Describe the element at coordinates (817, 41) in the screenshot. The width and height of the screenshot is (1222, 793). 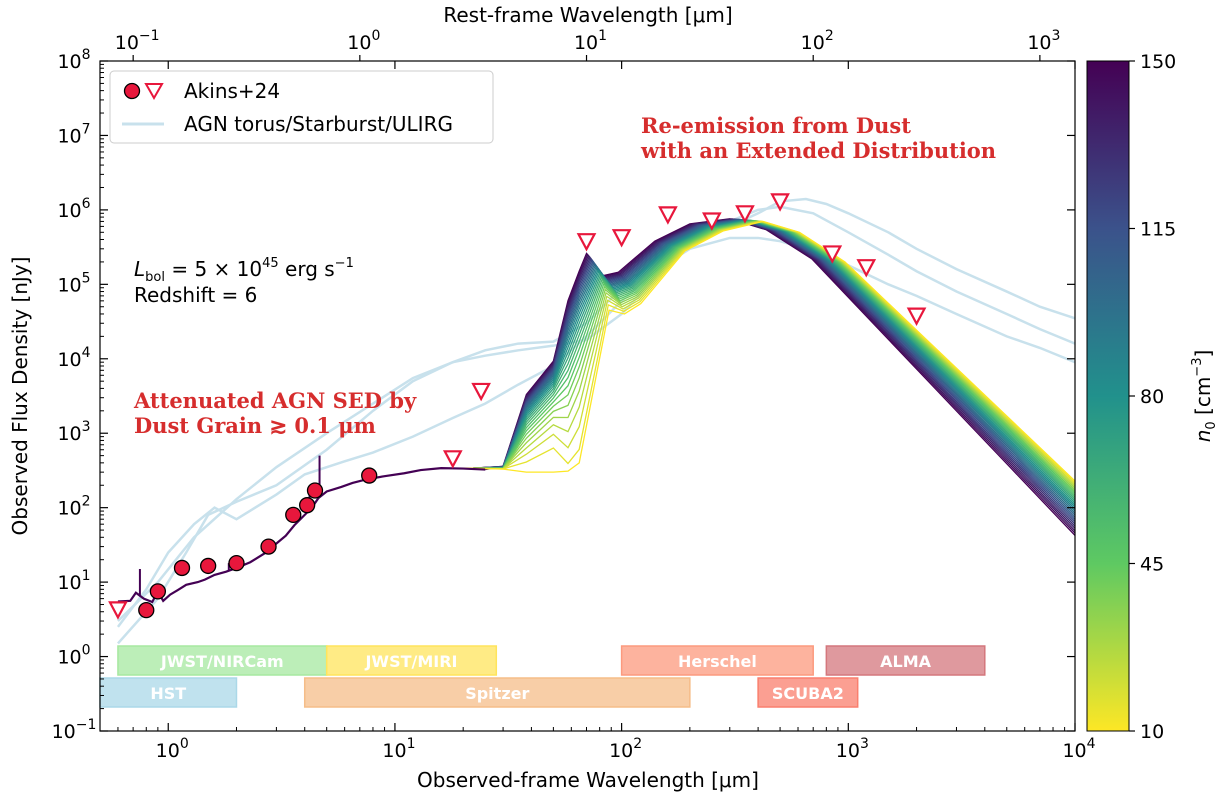
I see `top-tick-label-3: 10²` at that location.